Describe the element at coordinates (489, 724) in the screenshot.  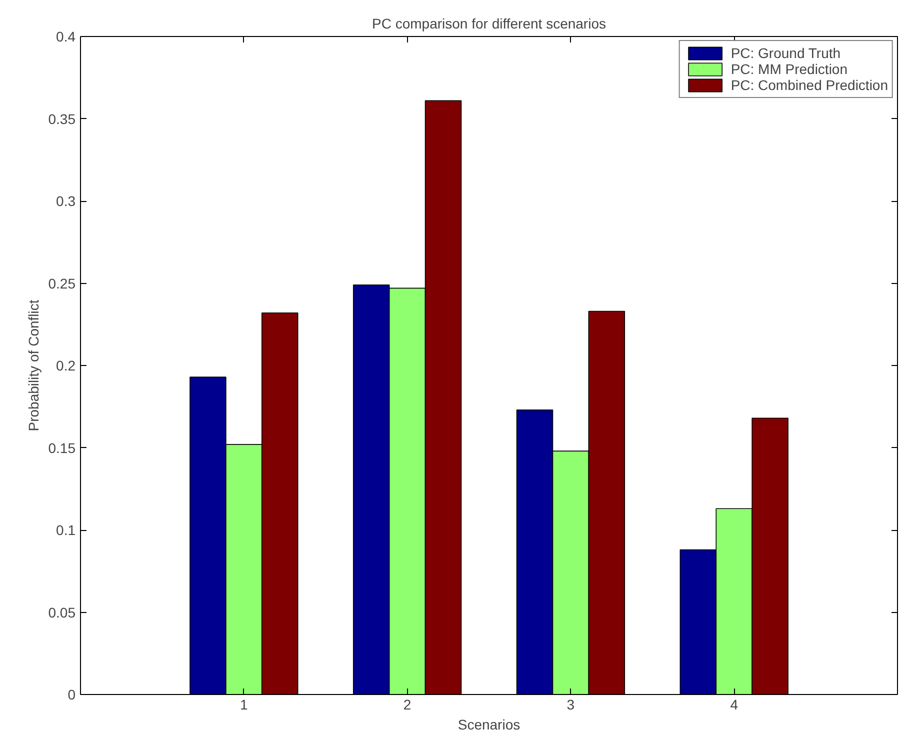
I see `x-axis-title: Scenarios` at that location.